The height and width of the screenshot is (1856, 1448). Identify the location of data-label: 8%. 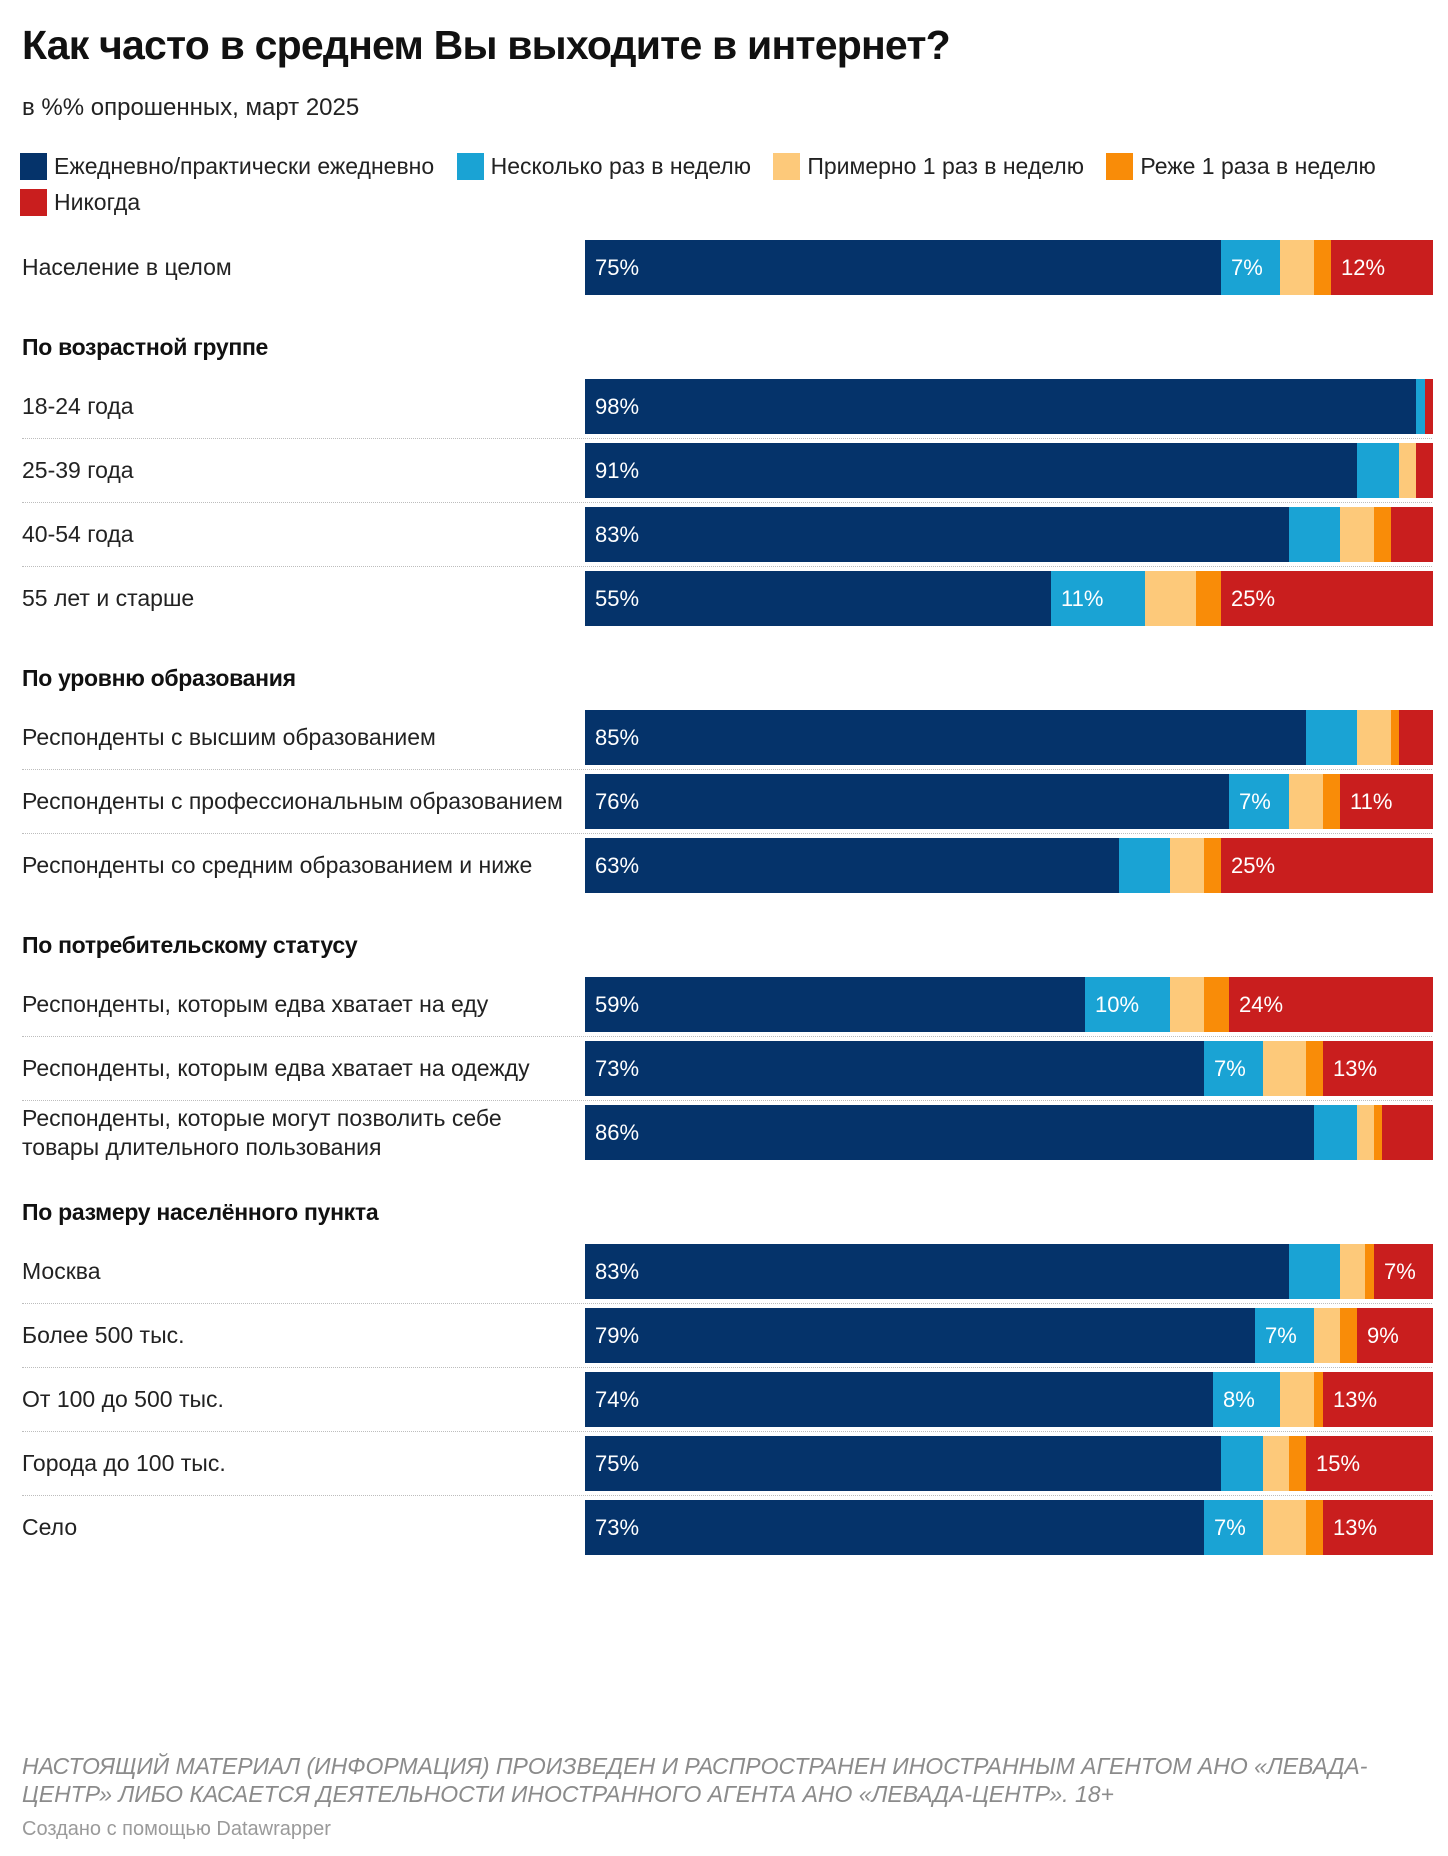
(1239, 1399).